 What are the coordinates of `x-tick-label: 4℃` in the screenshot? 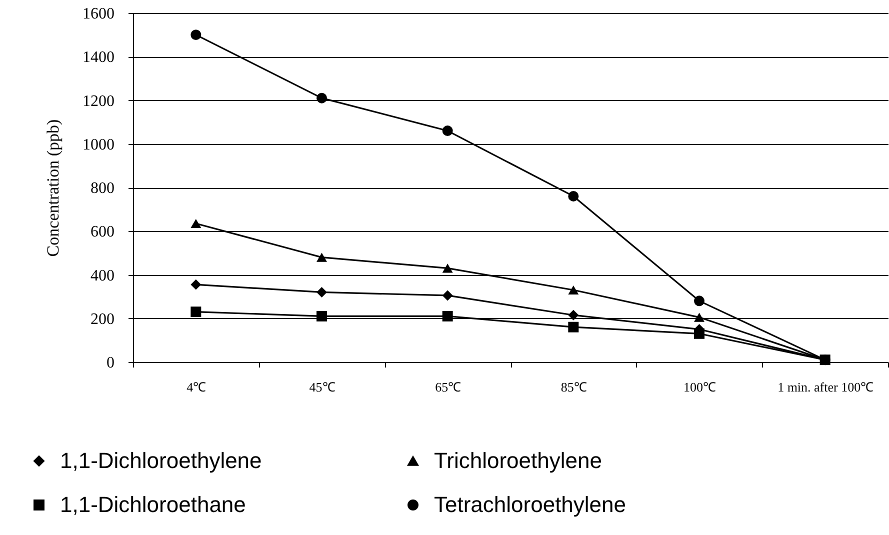 It's located at (196, 387).